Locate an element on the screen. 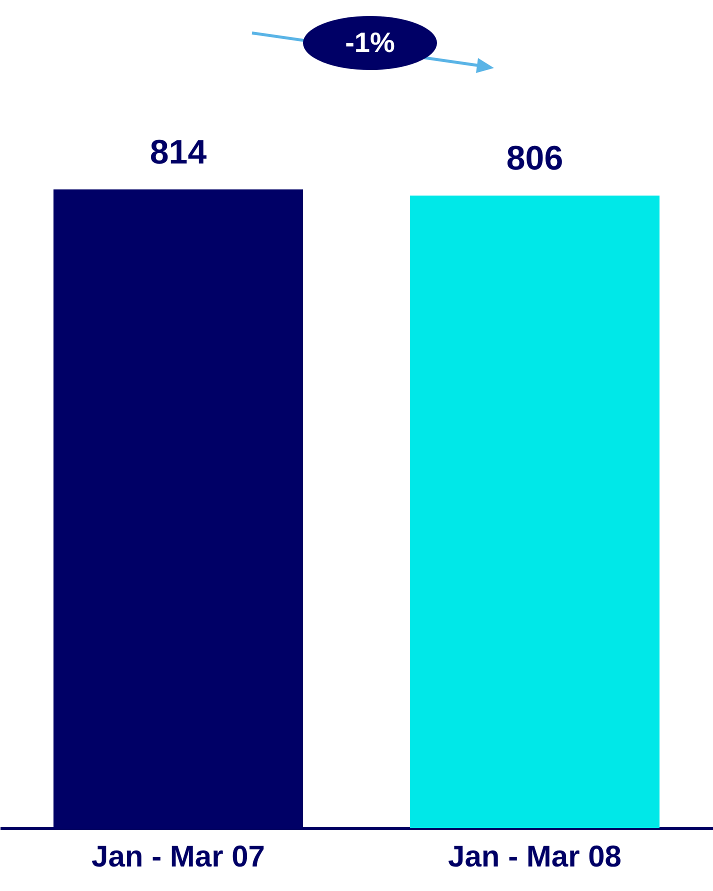 This screenshot has width=713, height=891. data-label: 806 is located at coordinates (535, 159).